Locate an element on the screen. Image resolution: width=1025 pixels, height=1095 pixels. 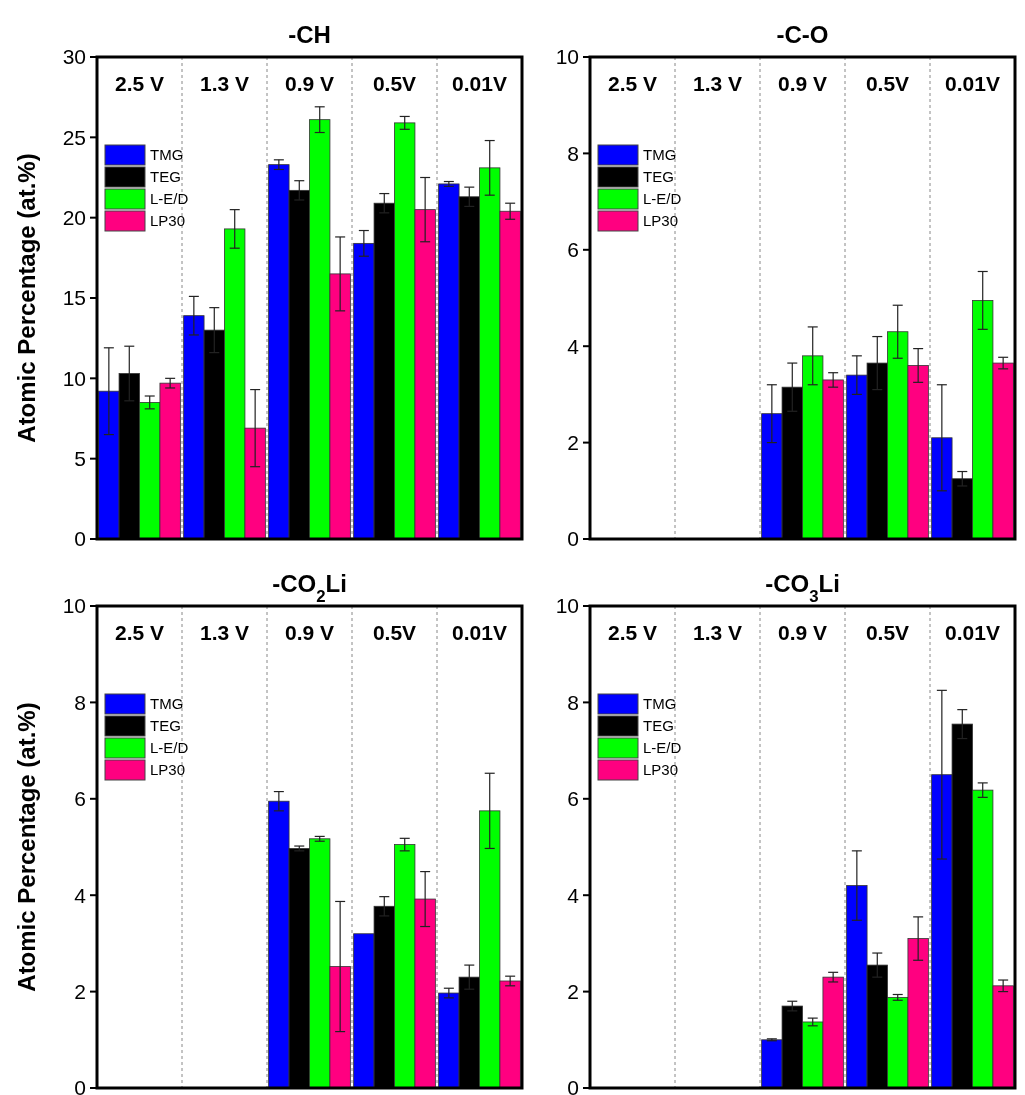
chart-title: -C-O is located at coordinates (802, 34).